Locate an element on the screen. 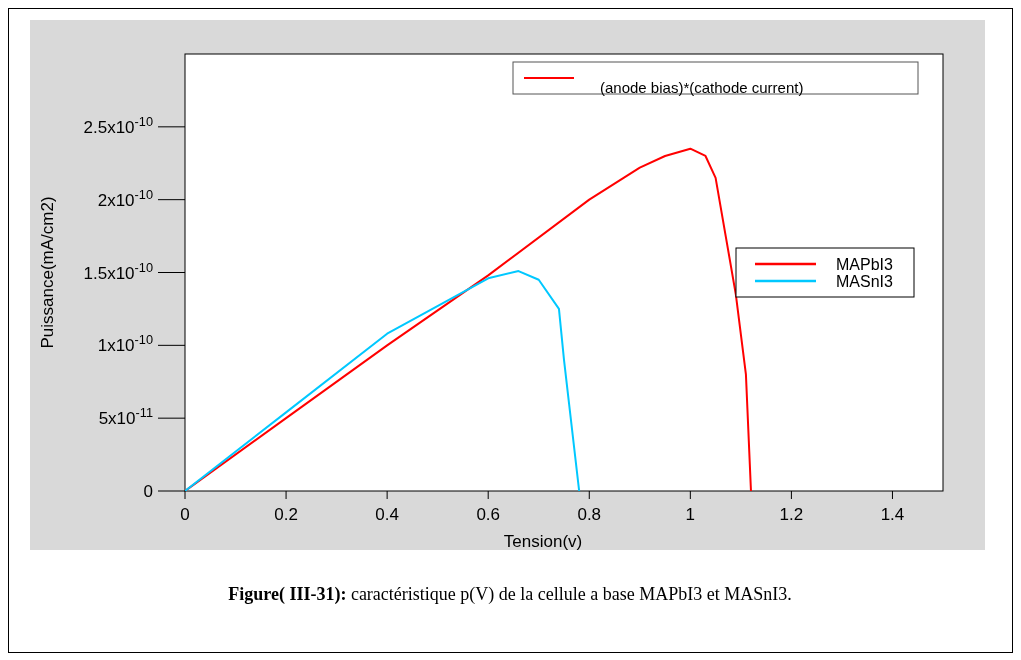  x-tick-label: 1.2 is located at coordinates (791, 514).